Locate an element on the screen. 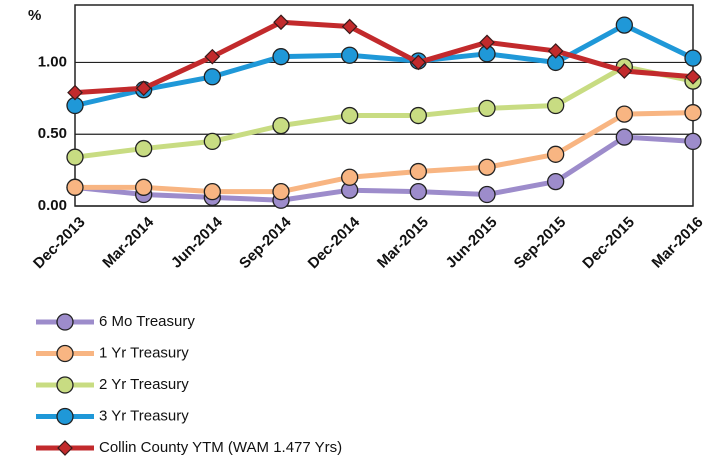 The height and width of the screenshot is (464, 708). y-tick-label: 0.00 is located at coordinates (52, 205).